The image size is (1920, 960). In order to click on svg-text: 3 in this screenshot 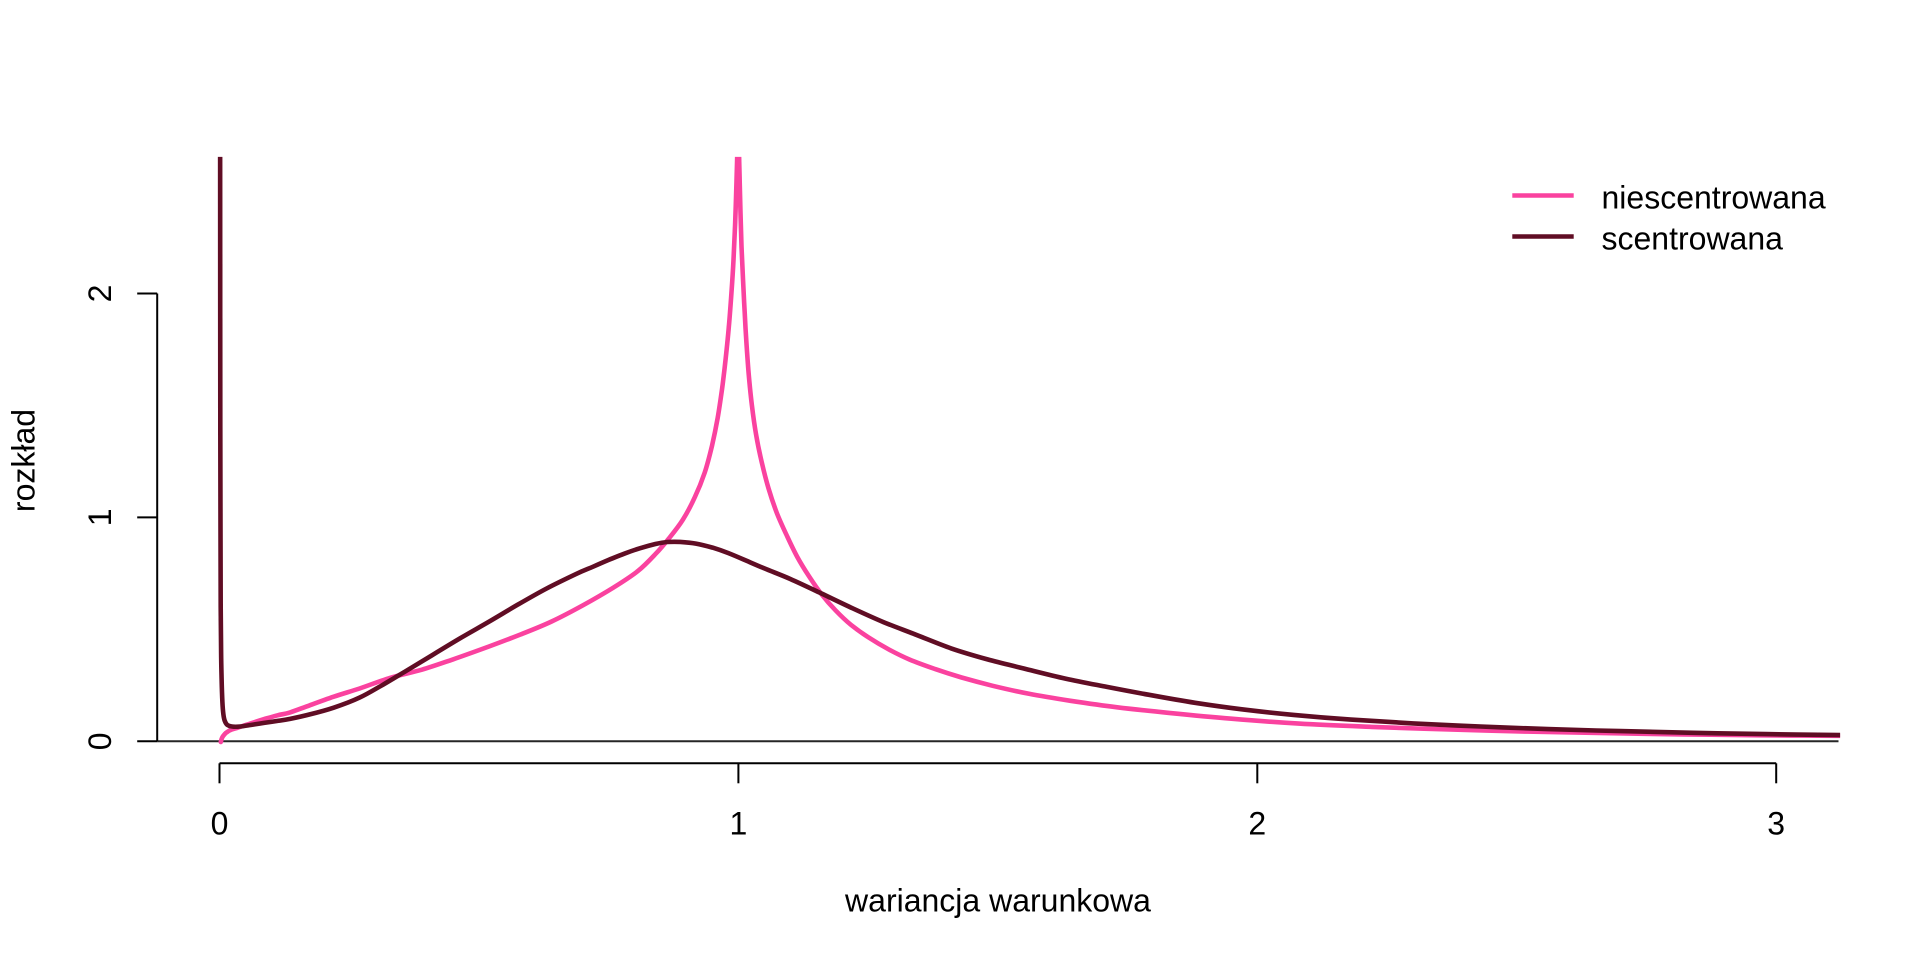, I will do `click(1776, 824)`.